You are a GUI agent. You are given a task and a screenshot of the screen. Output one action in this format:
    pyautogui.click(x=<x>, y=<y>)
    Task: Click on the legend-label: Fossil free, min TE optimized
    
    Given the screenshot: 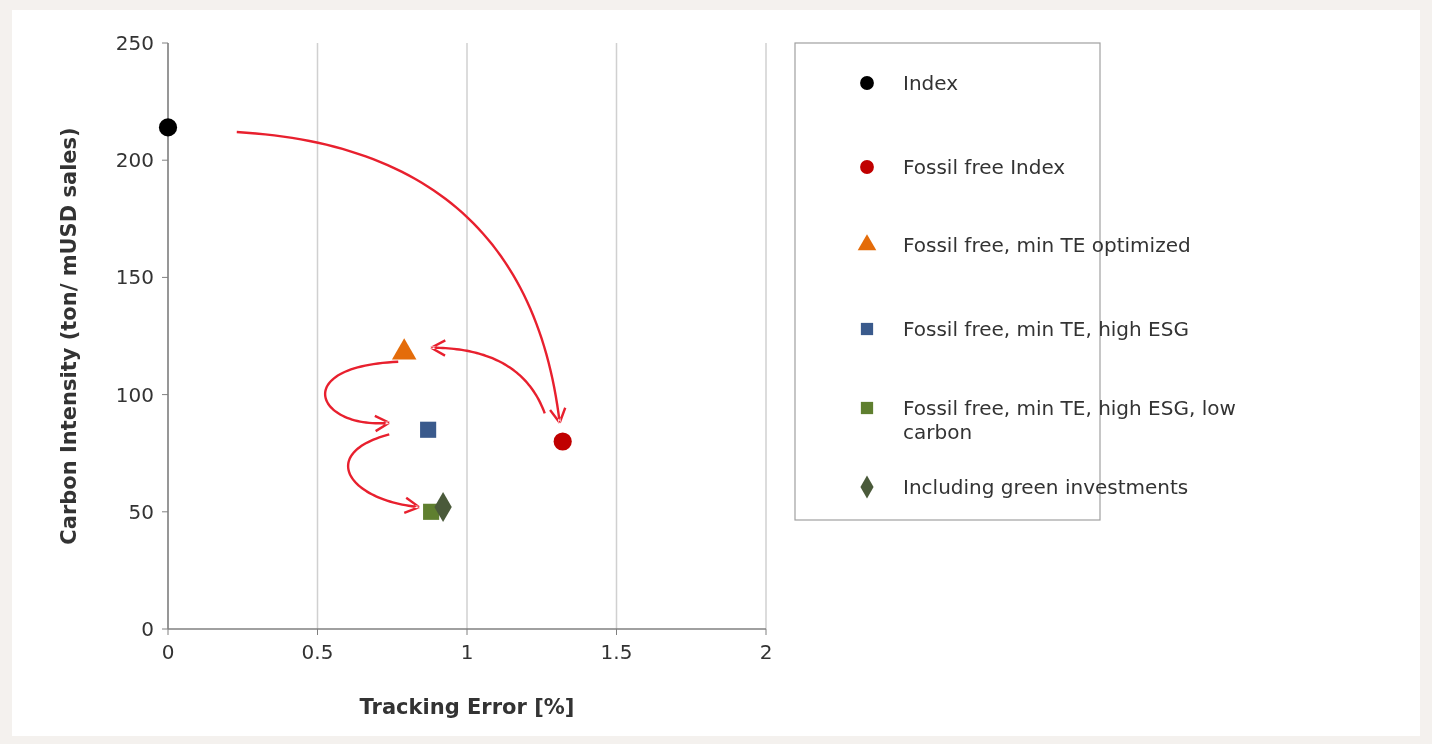 What is the action you would take?
    pyautogui.click(x=1047, y=245)
    